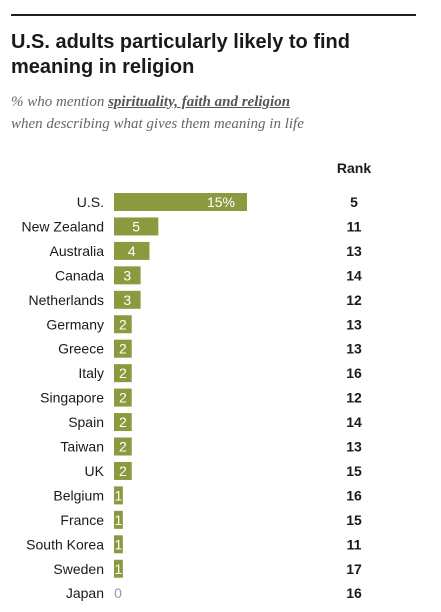 The height and width of the screenshot is (612, 441). Describe the element at coordinates (86, 422) in the screenshot. I see `category-label-spain: Spain` at that location.